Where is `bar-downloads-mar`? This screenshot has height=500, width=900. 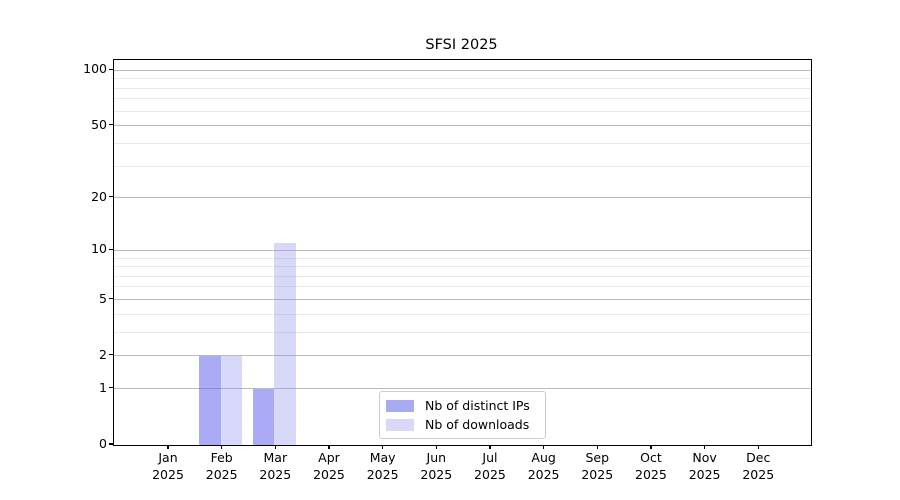 bar-downloads-mar is located at coordinates (285, 344).